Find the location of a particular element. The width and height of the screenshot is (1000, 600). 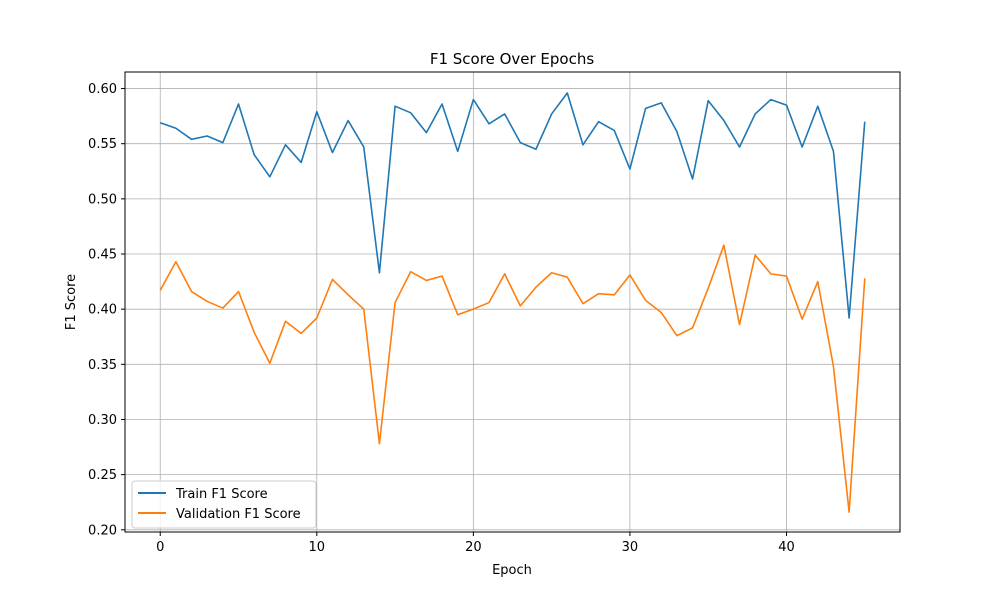

legend: Train F1 Score Validation F1 Score is located at coordinates (224, 504).